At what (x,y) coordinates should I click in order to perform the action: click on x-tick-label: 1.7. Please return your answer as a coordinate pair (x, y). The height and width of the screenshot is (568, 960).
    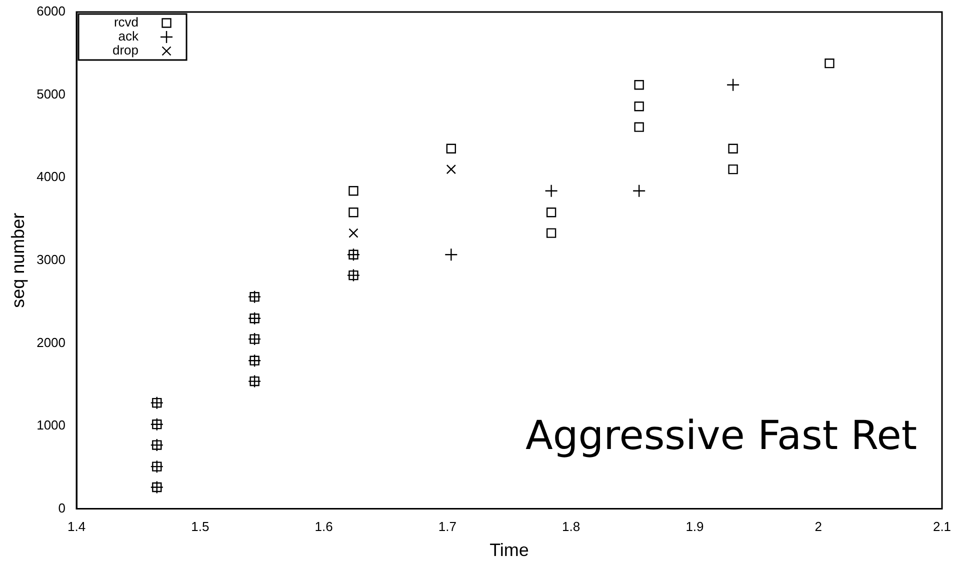
    Looking at the image, I should click on (447, 526).